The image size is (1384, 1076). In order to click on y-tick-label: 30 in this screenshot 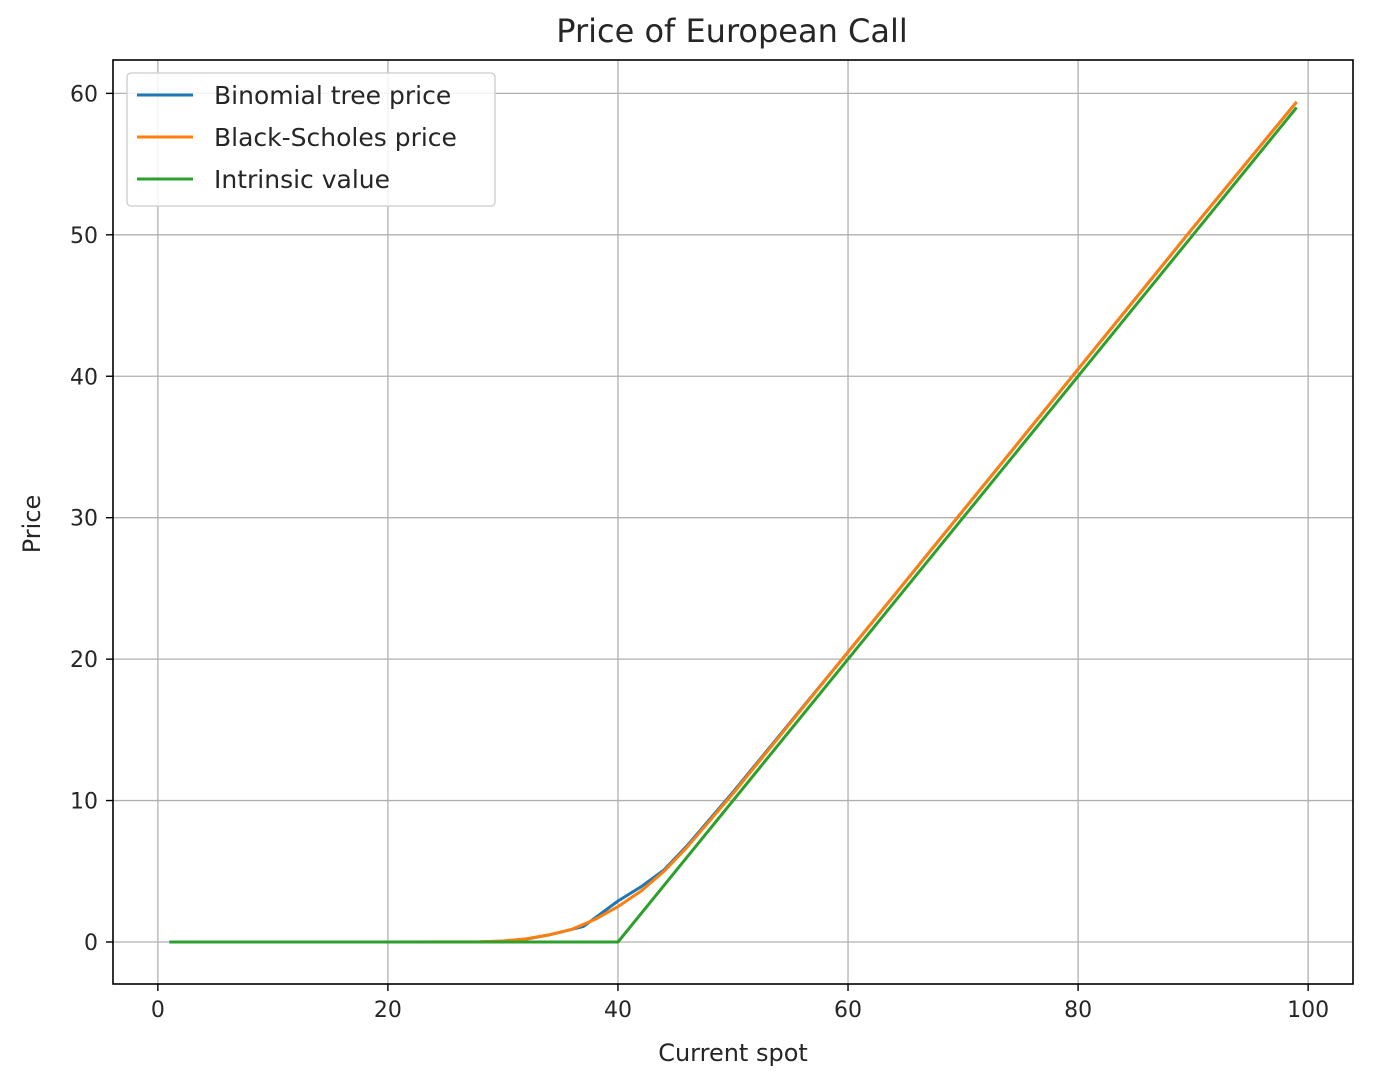, I will do `click(84, 519)`.